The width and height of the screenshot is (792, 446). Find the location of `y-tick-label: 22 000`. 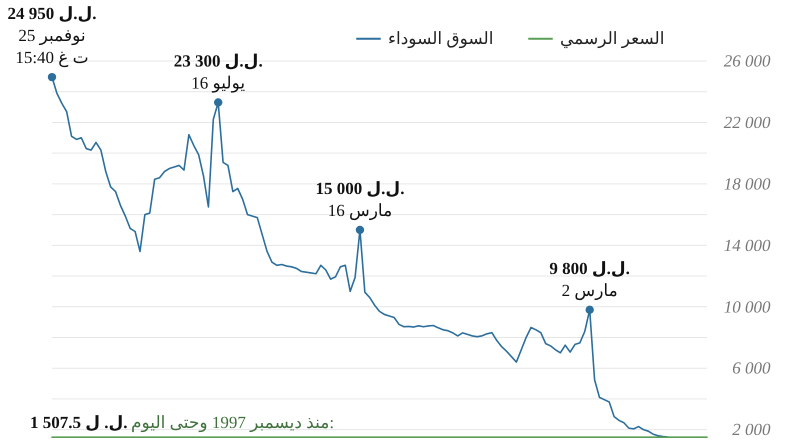

y-tick-label: 22 000 is located at coordinates (747, 122).